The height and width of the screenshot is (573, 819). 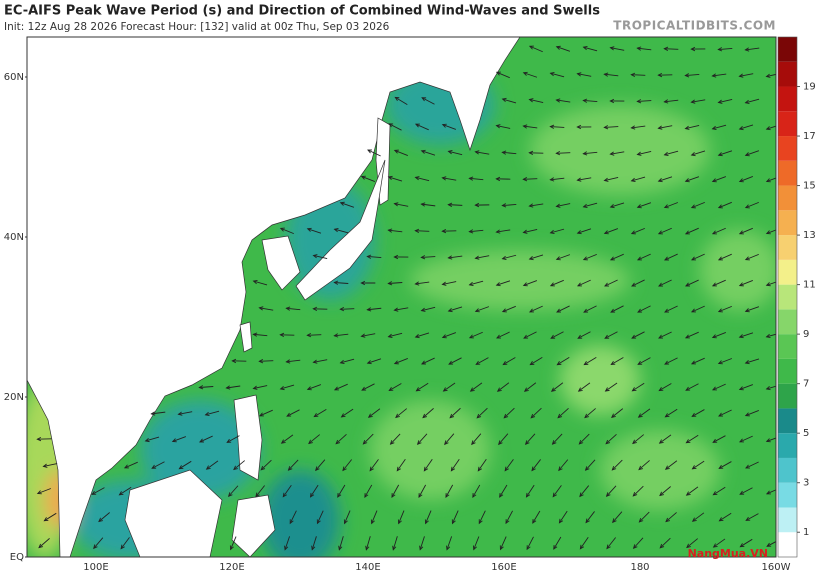 I want to click on colorbar-label: 7, so click(x=806, y=384).